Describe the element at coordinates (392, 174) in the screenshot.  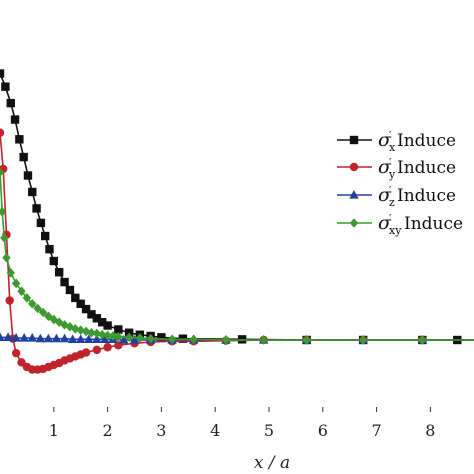
I see `legend-y-subscript: y` at that location.